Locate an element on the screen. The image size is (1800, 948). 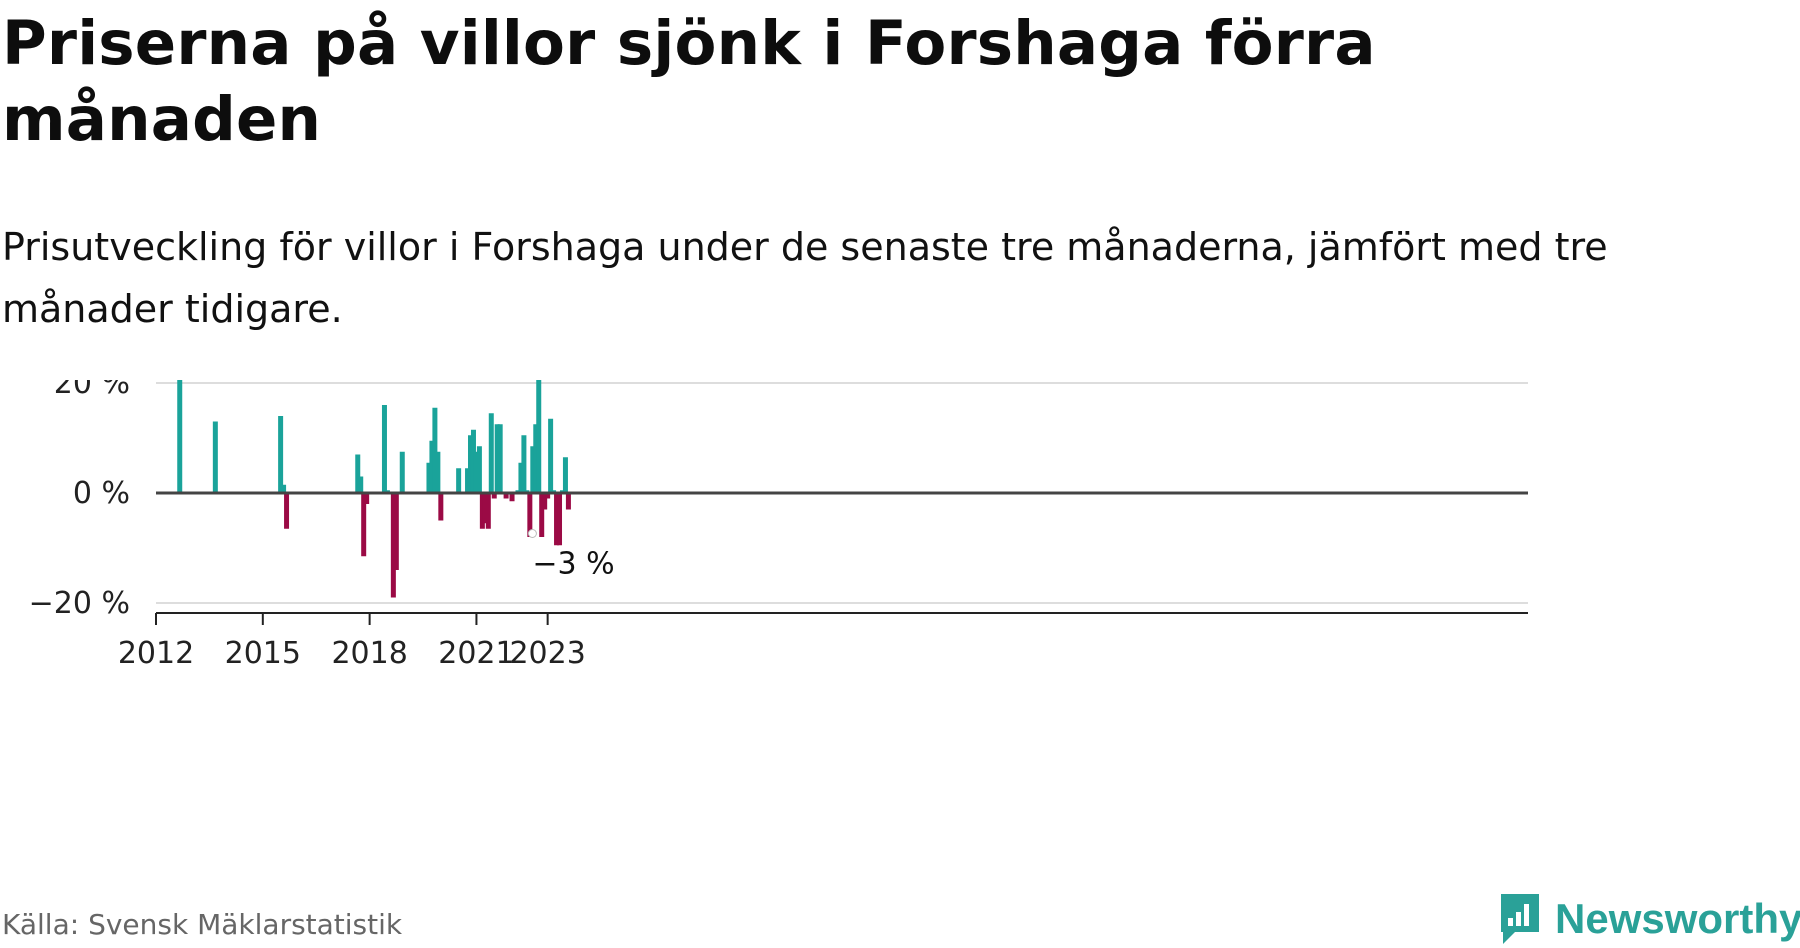
x-tick-label: 2021 is located at coordinates (476, 653).